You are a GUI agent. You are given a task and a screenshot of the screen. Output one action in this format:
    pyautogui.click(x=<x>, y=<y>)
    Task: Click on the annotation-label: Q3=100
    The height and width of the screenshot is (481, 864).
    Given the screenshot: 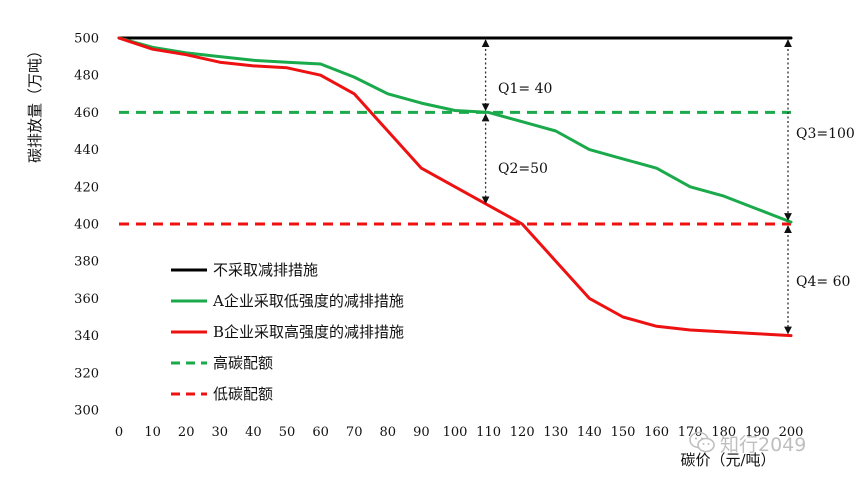 What is the action you would take?
    pyautogui.click(x=825, y=134)
    